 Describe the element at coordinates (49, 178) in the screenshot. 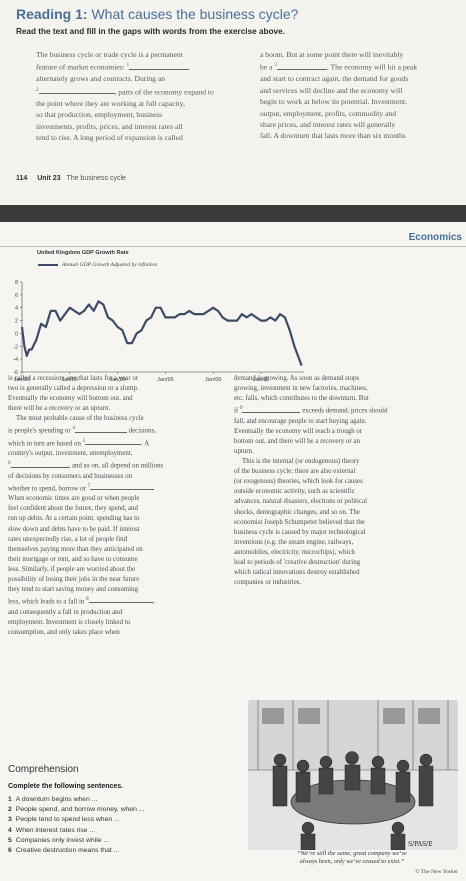

I see `unit-label: Unit 23` at that location.